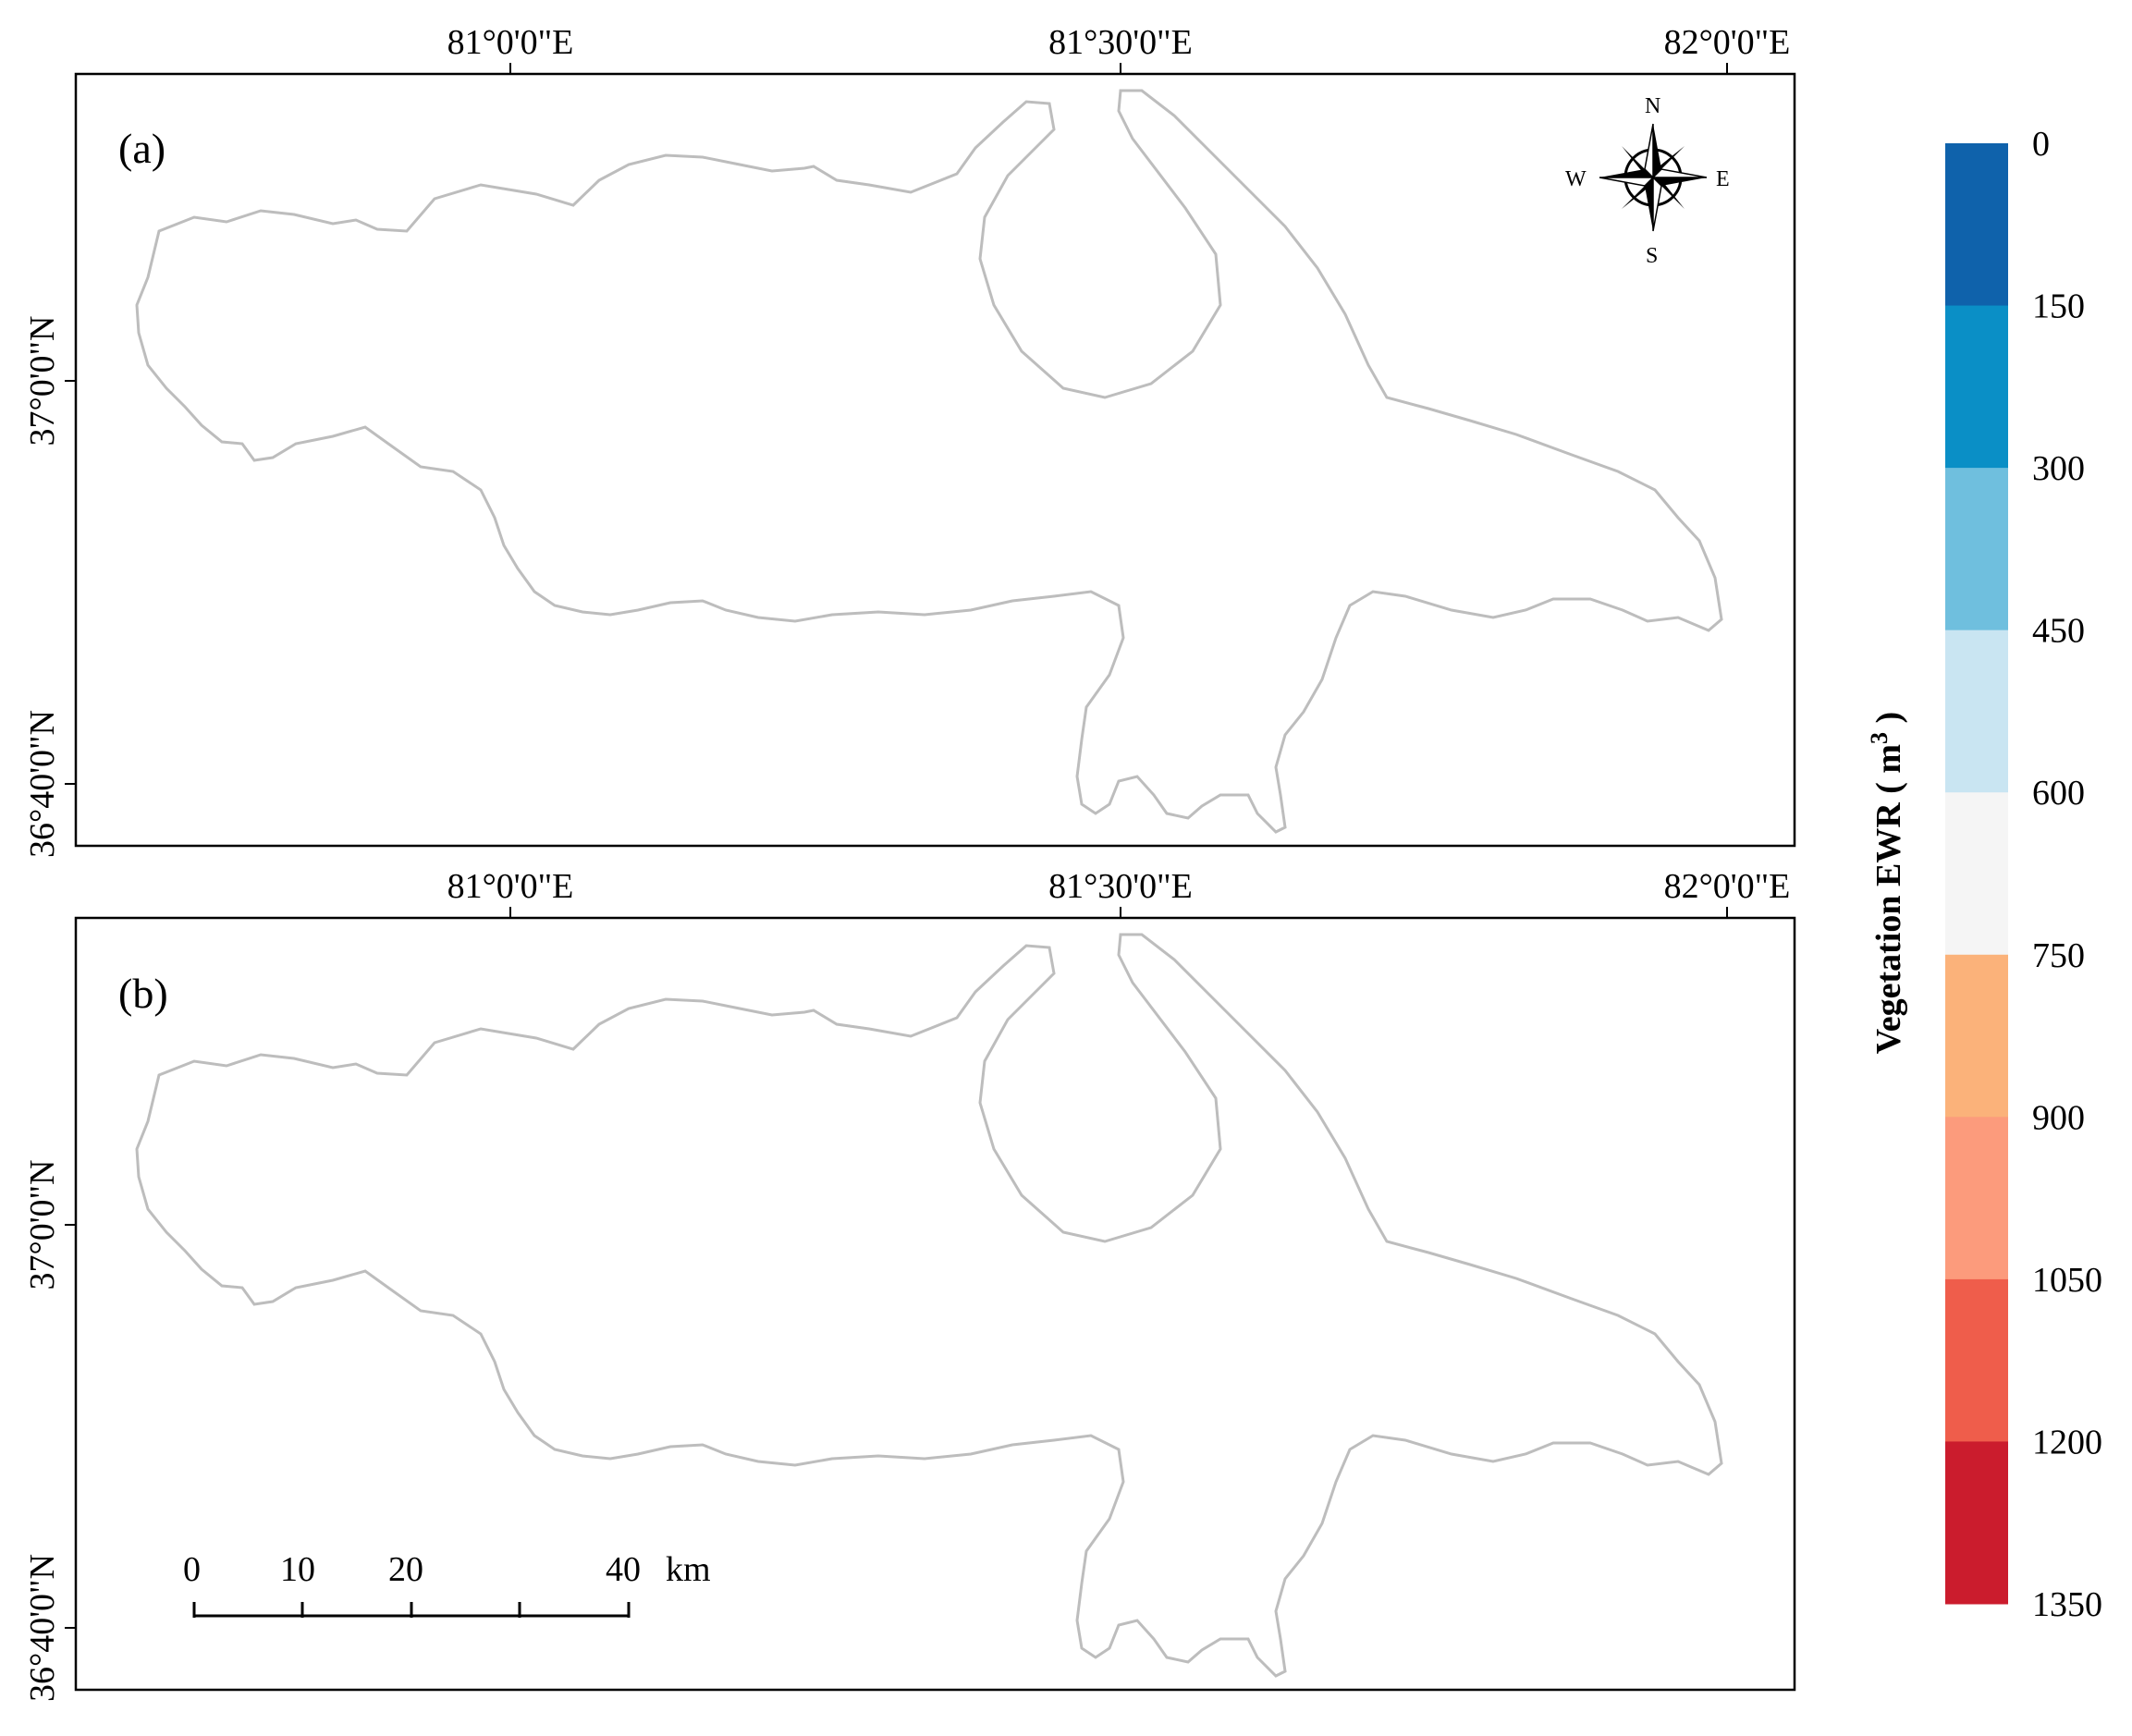 The image size is (2132, 1736). What do you see at coordinates (2067, 1280) in the screenshot?
I see `legend-break-label: 1050` at bounding box center [2067, 1280].